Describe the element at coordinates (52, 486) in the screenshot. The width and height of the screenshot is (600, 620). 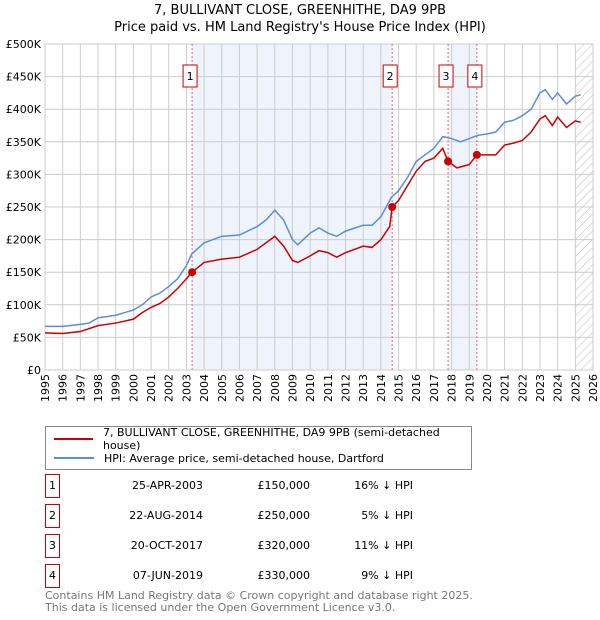
I see `sale-marker-number: 1` at that location.